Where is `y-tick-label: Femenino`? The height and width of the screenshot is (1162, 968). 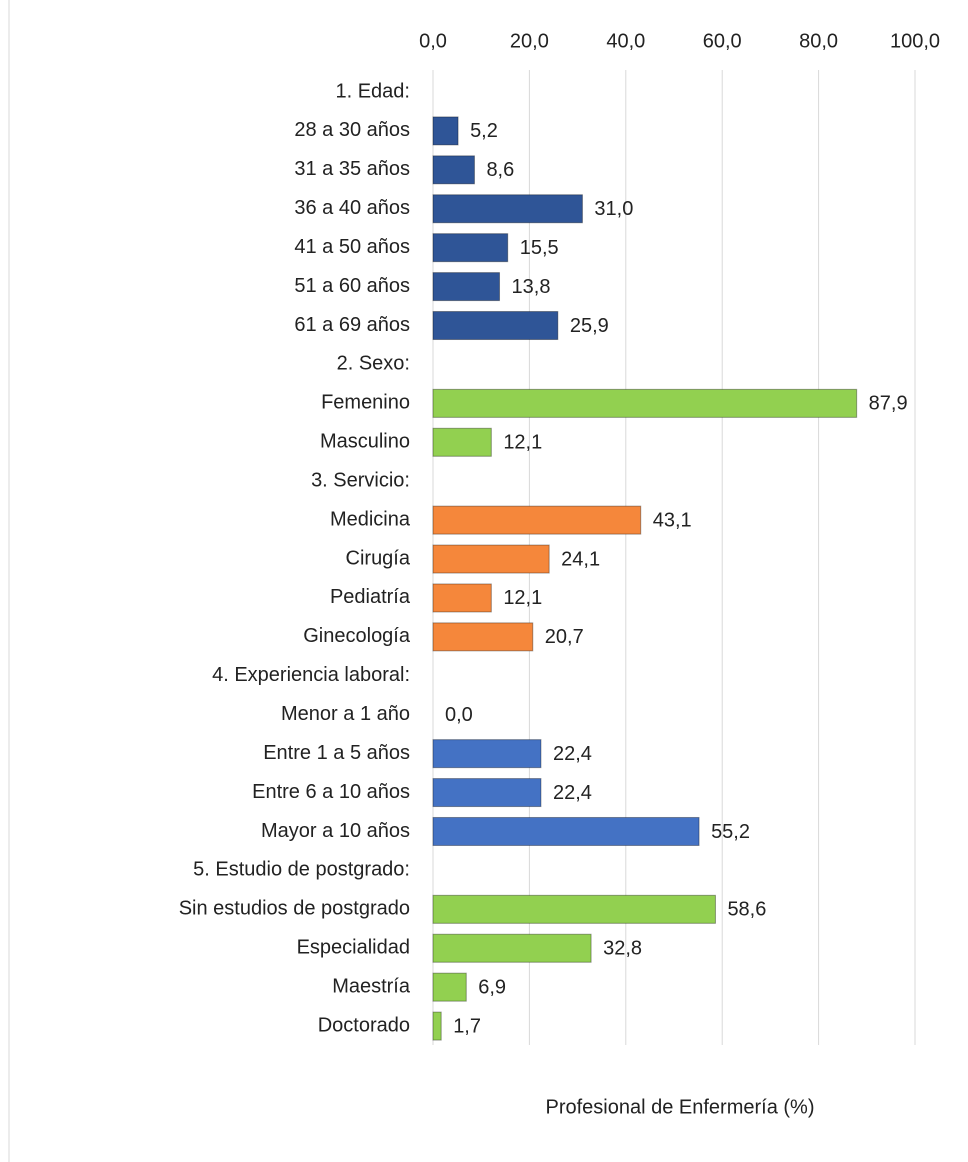
y-tick-label: Femenino is located at coordinates (365, 403).